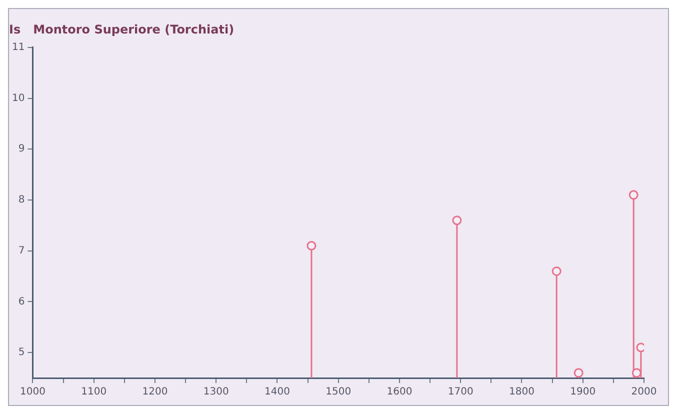 The image size is (675, 412). I want to click on y-tick-label: 8, so click(21, 200).